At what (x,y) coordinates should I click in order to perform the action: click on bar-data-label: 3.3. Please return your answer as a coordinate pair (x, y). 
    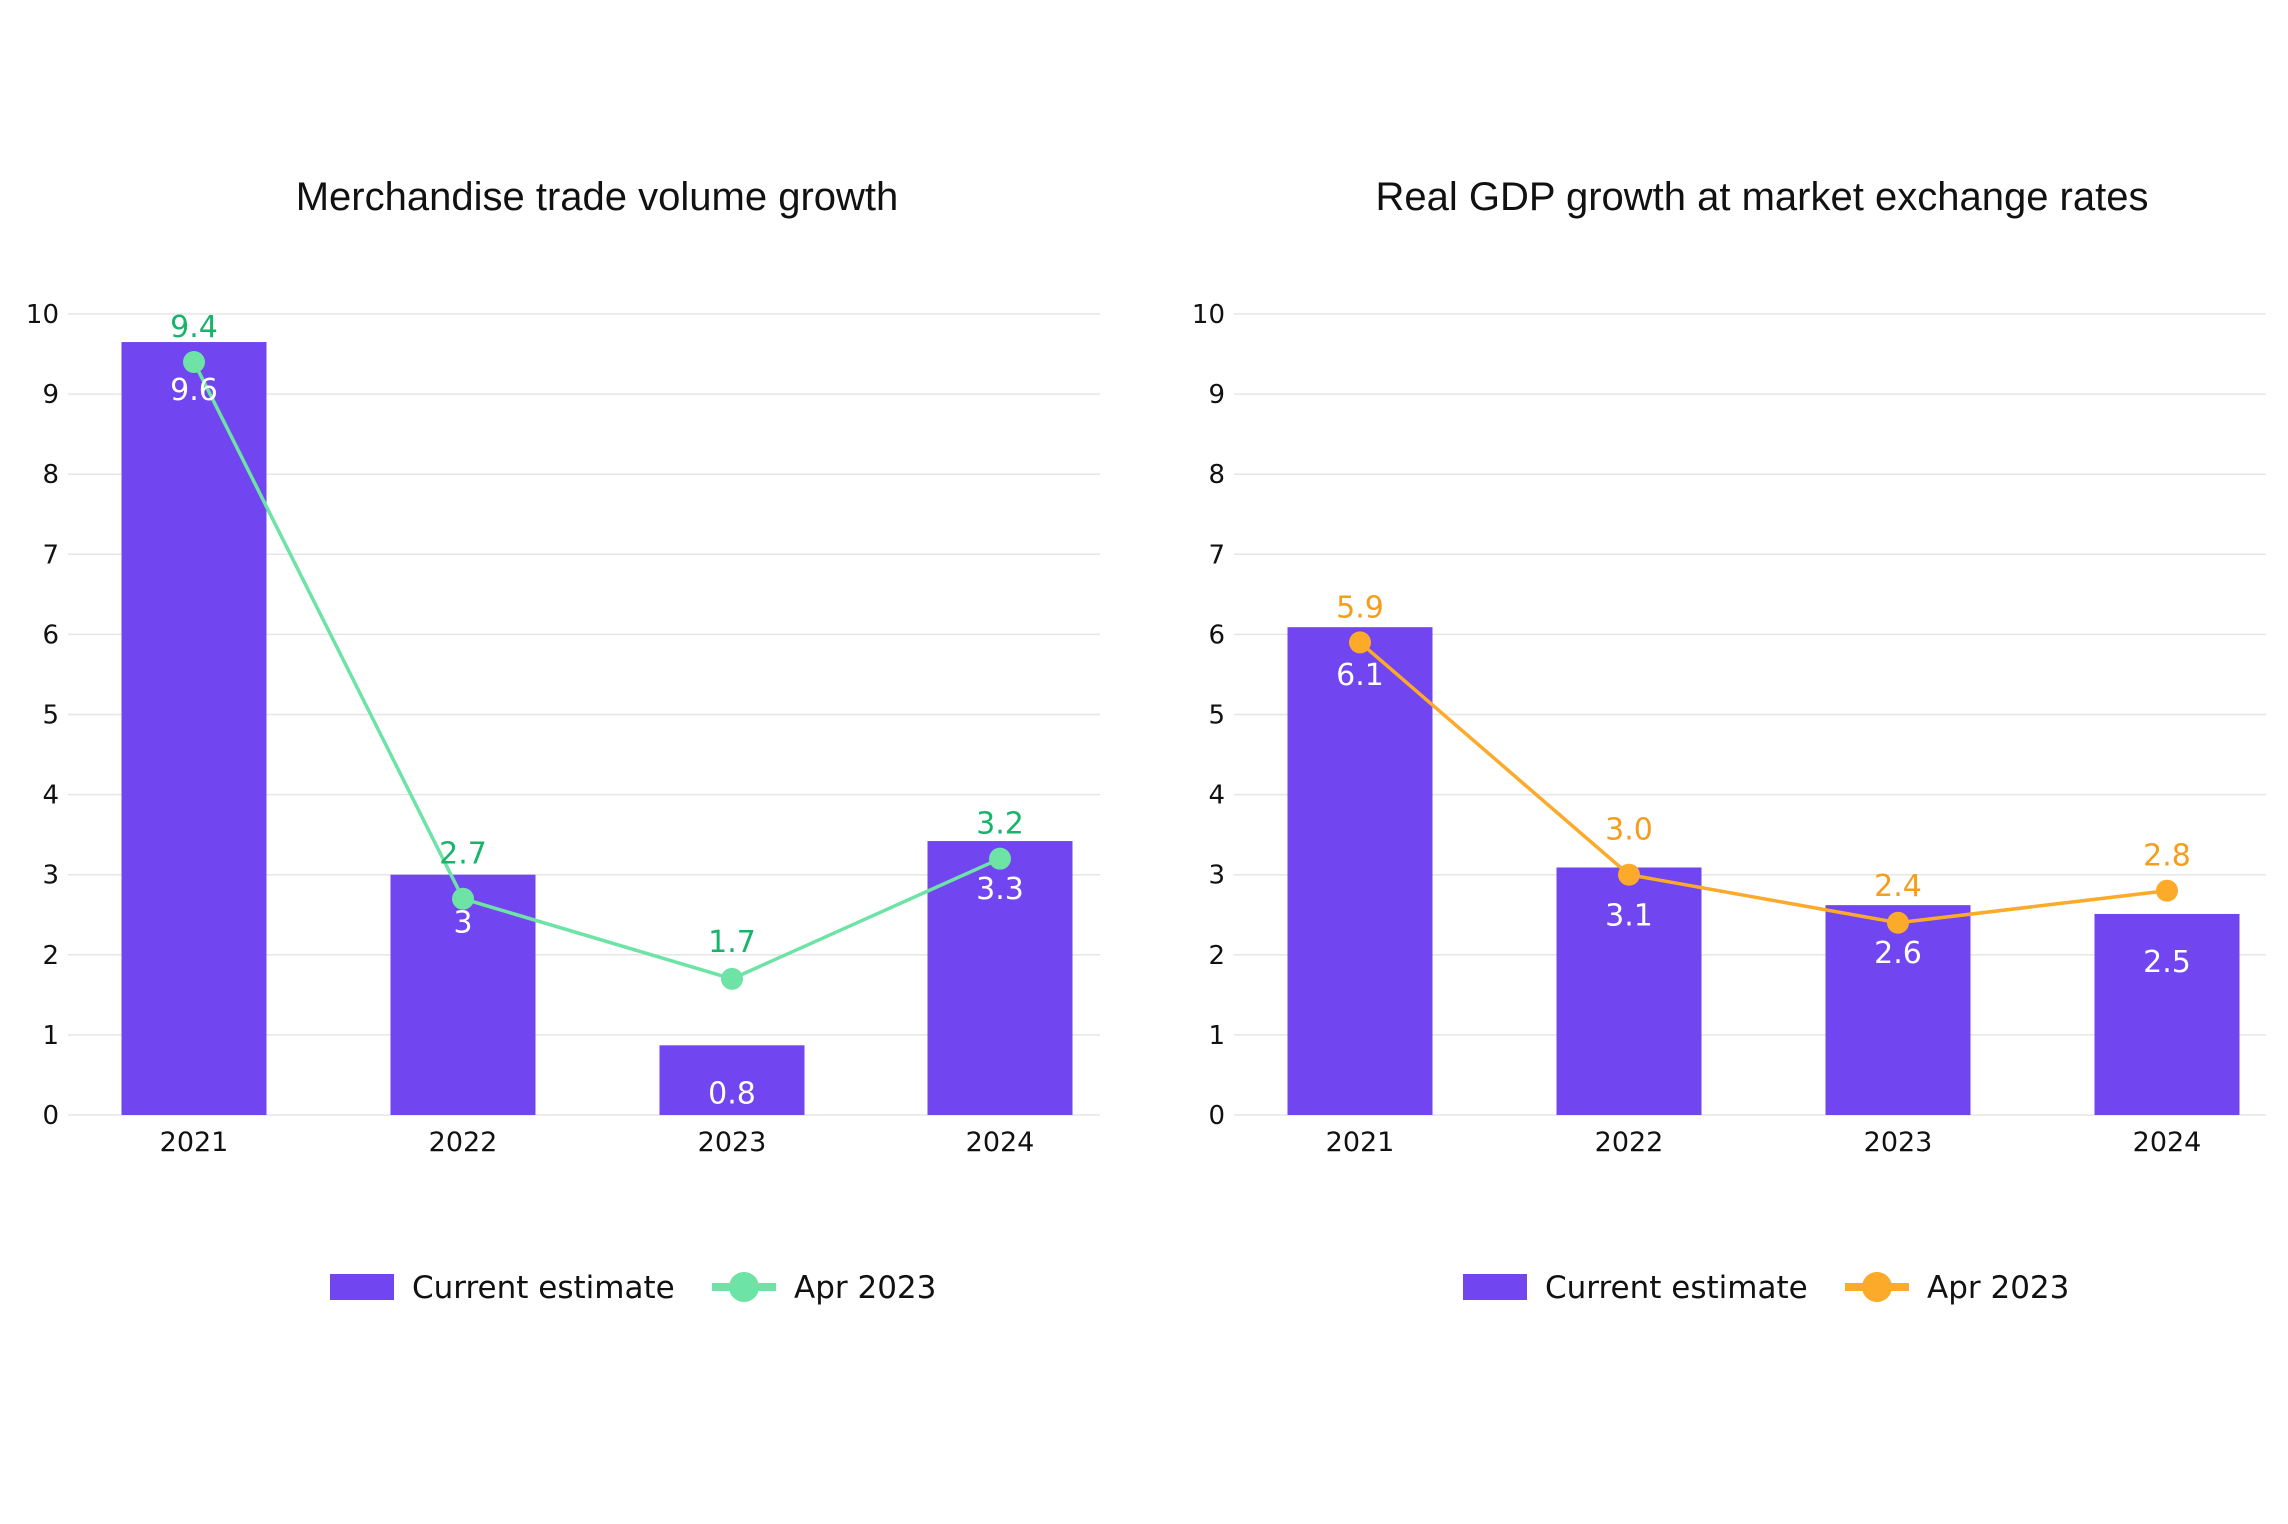
    Looking at the image, I should click on (1000, 889).